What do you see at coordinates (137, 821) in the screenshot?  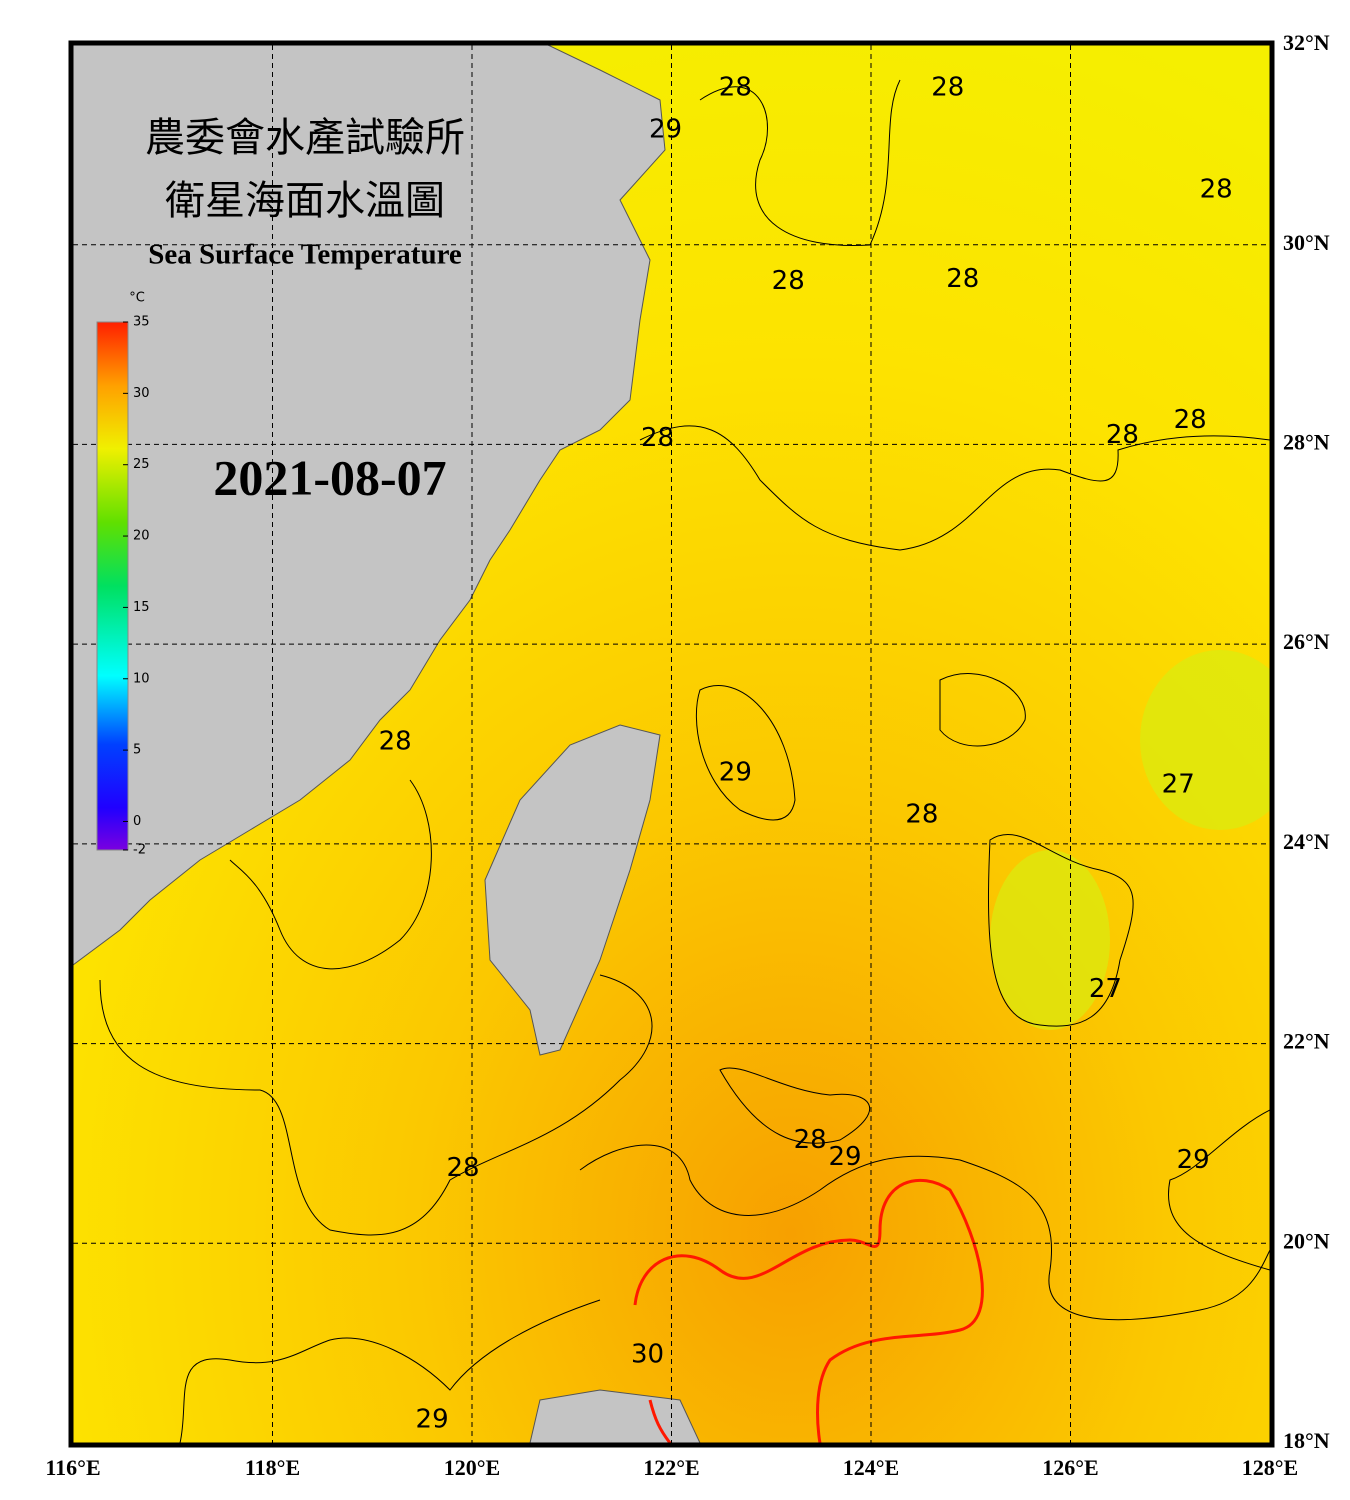 I see `colorbar-label: 0` at bounding box center [137, 821].